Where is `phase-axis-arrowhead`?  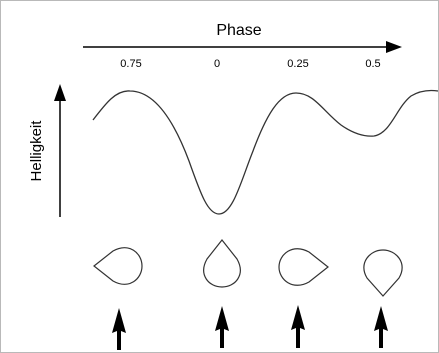
phase-axis-arrowhead is located at coordinates (394, 47).